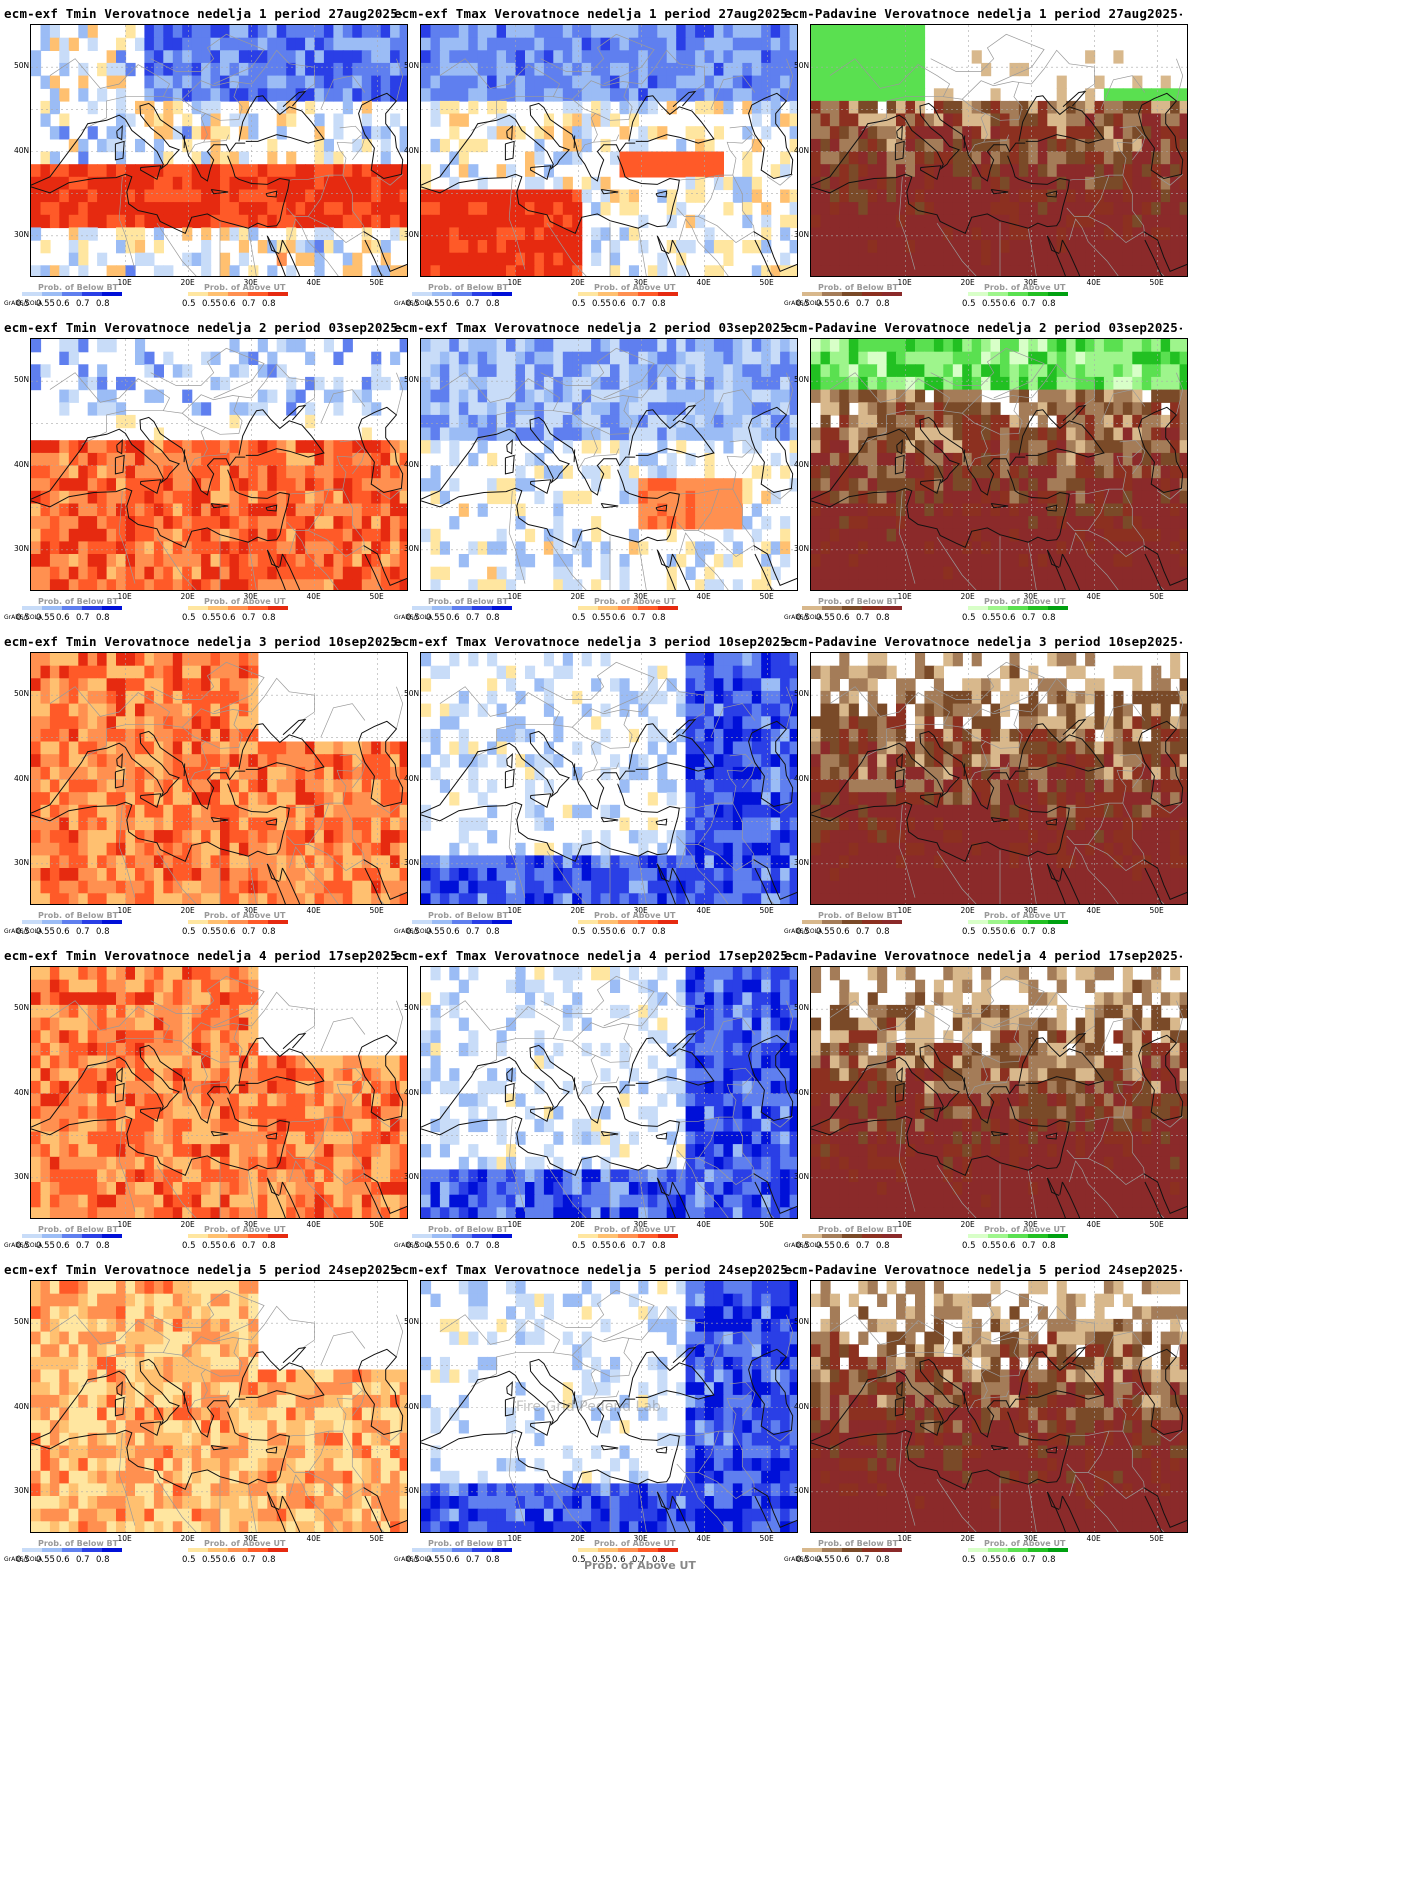 The width and height of the screenshot is (1413, 1895). I want to click on graticule, so click(219, 464).